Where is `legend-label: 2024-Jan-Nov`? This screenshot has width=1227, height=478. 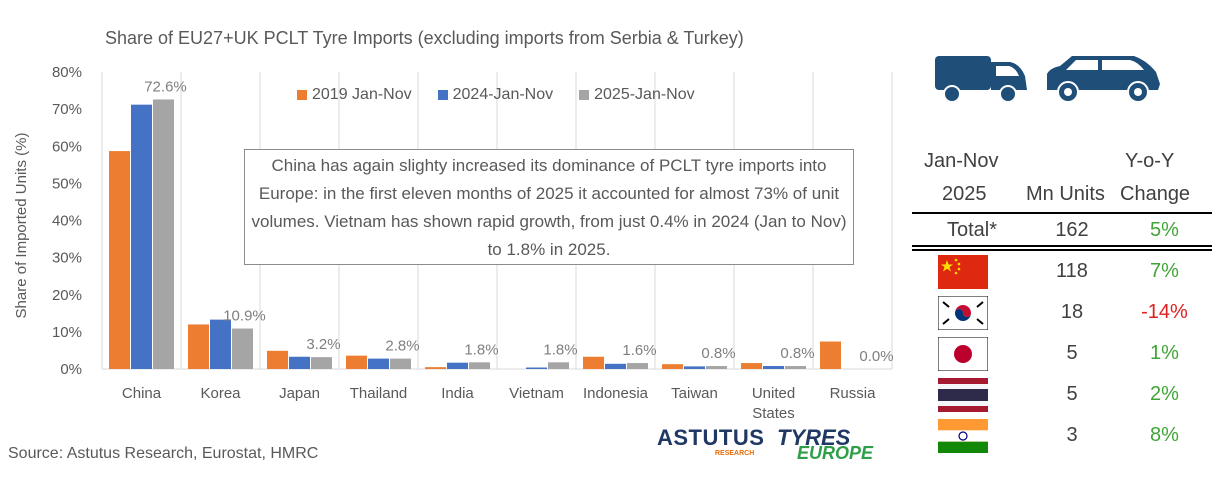
legend-label: 2024-Jan-Nov is located at coordinates (503, 94).